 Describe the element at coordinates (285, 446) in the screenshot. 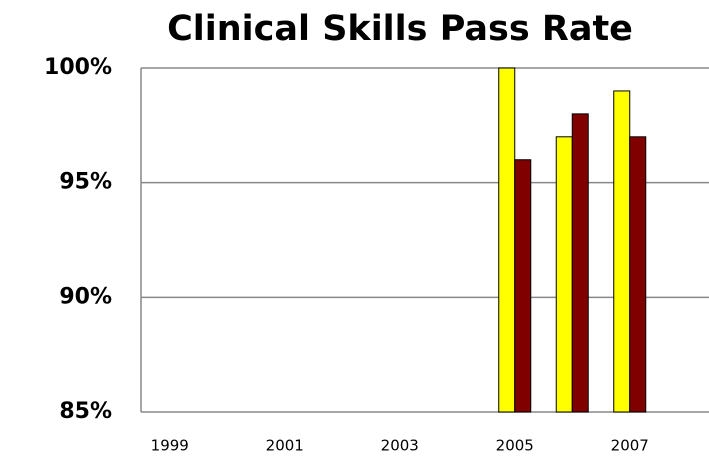

I see `x-tick-label: 2001` at that location.